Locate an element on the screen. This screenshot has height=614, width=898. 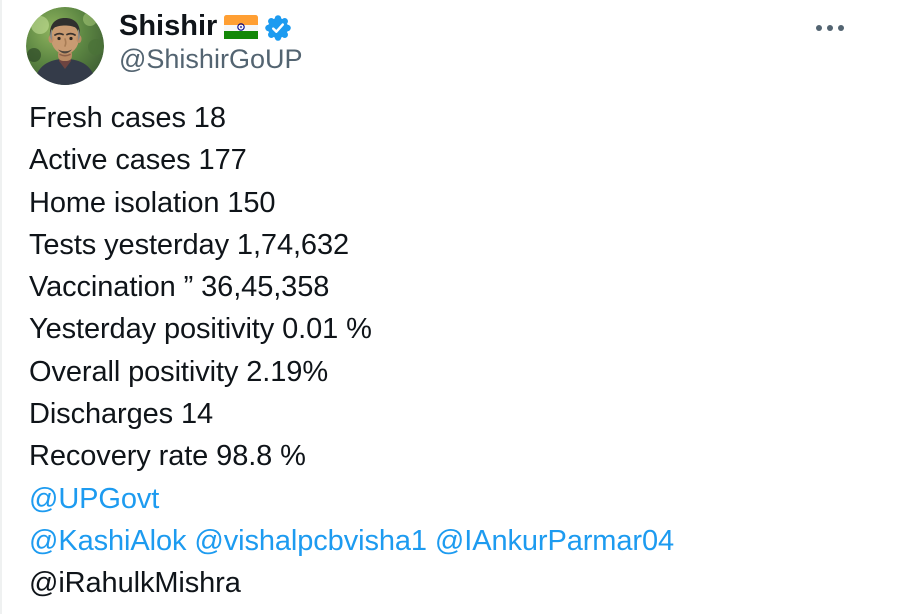
india-flag-icon is located at coordinates (241, 27).